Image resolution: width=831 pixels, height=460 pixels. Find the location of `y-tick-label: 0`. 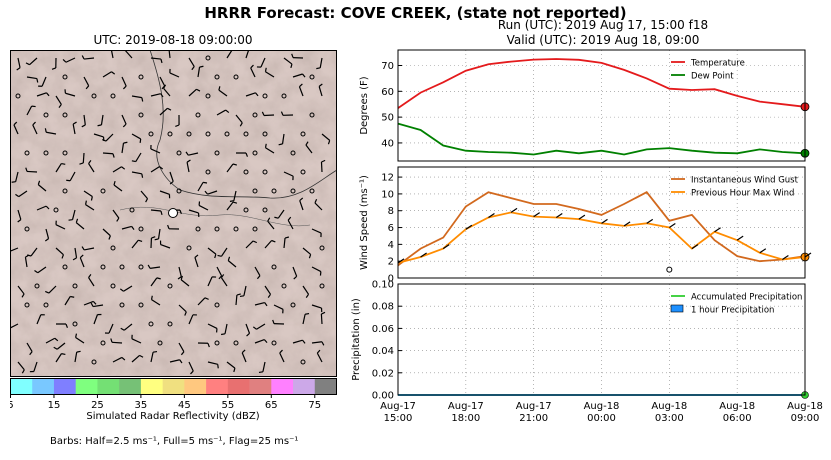

y-tick-label: 0 is located at coordinates (391, 279).